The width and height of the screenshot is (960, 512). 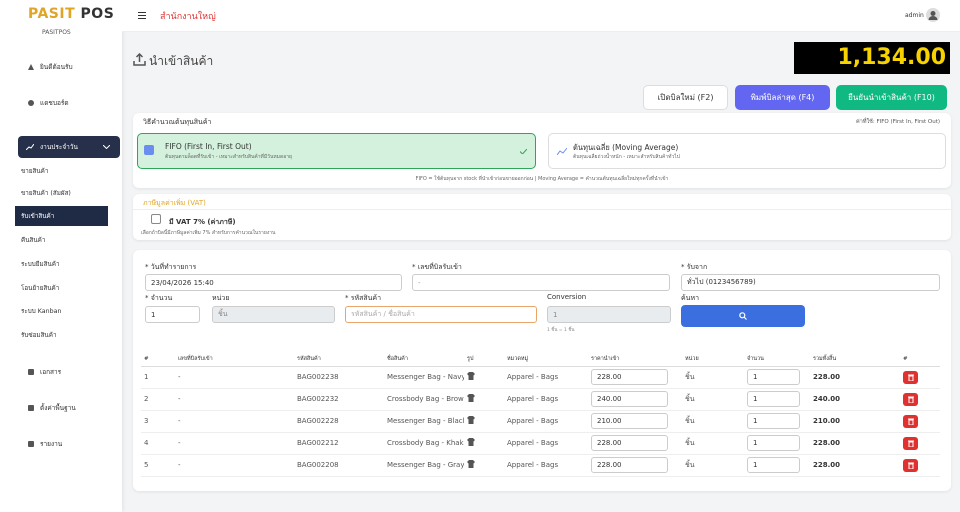 I want to click on option-title: FIFO (First In, First Out), so click(x=208, y=146).